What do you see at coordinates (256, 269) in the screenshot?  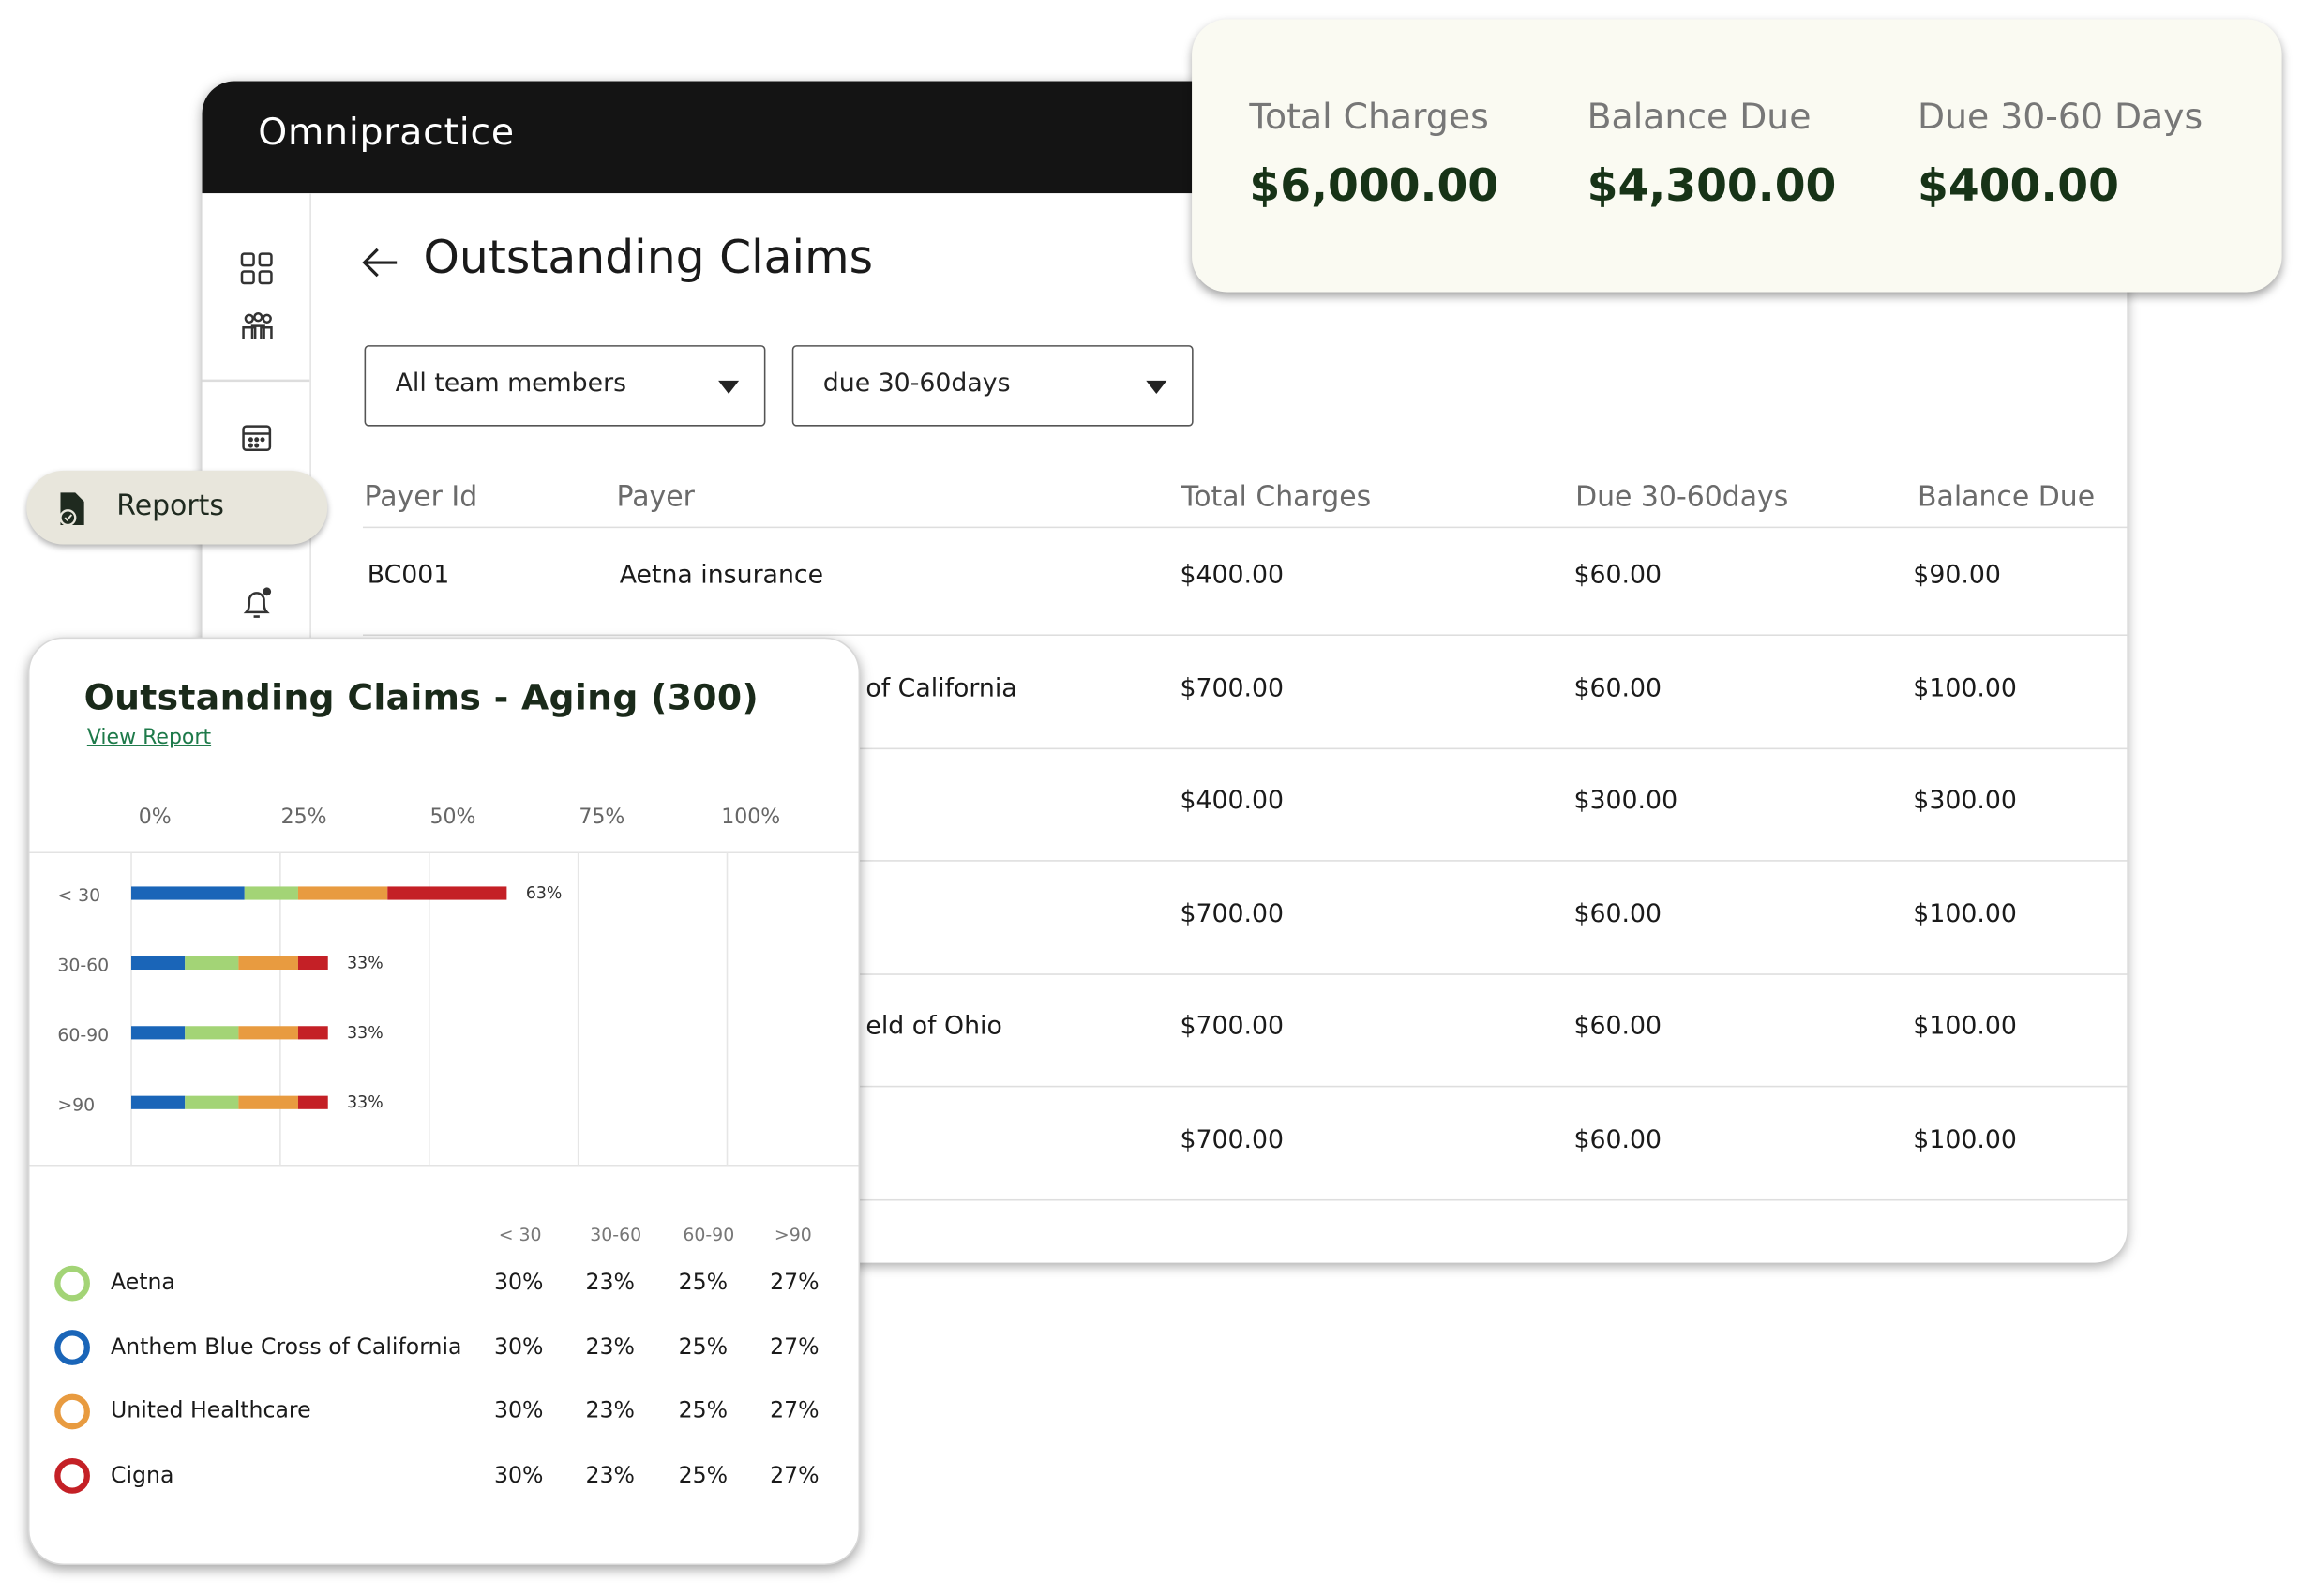 I see `grid-icon` at bounding box center [256, 269].